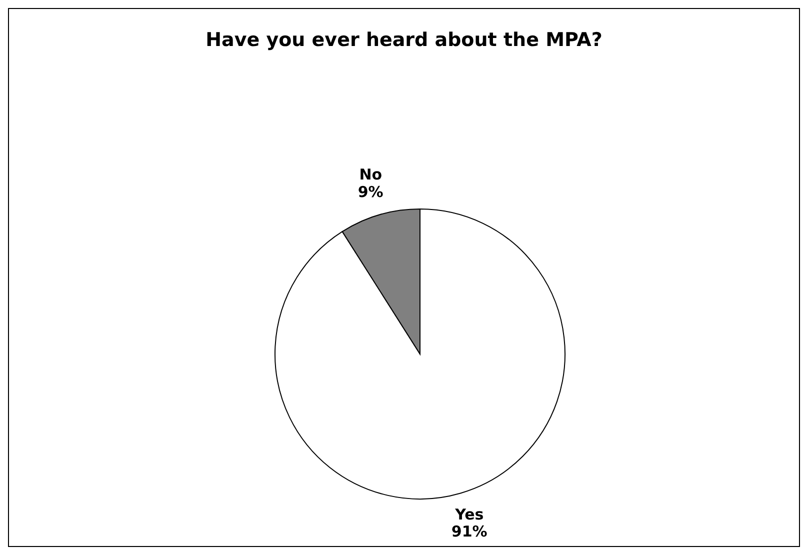 The width and height of the screenshot is (808, 555). I want to click on data-label: 91%, so click(469, 531).